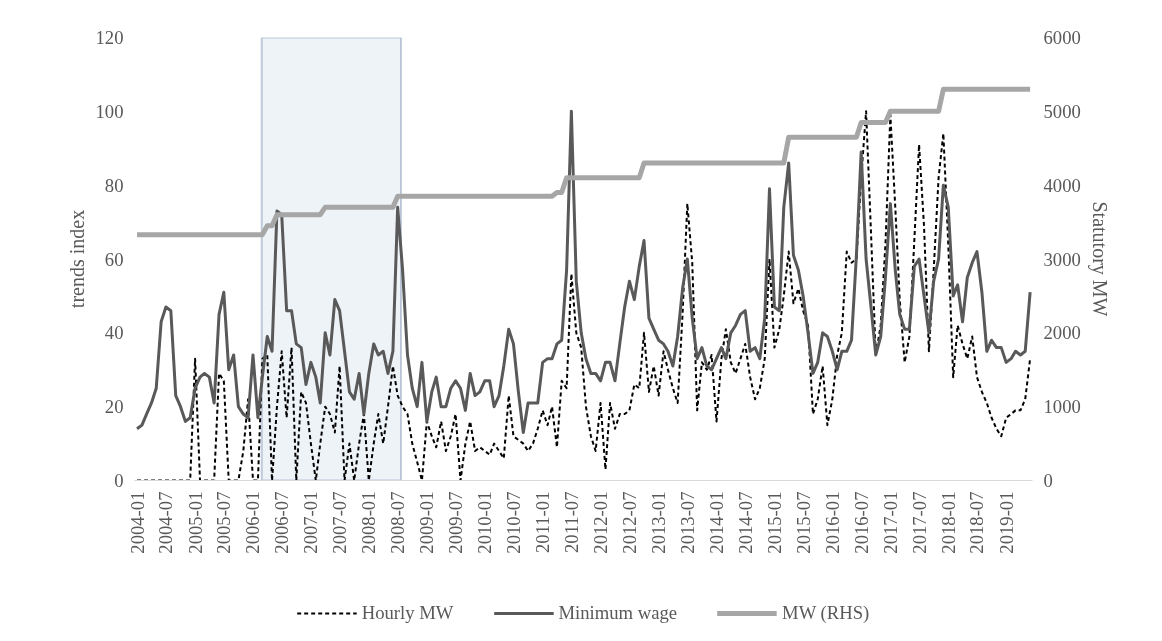 The image size is (1162, 641). I want to click on x-tick-label: 2006-01, so click(253, 522).